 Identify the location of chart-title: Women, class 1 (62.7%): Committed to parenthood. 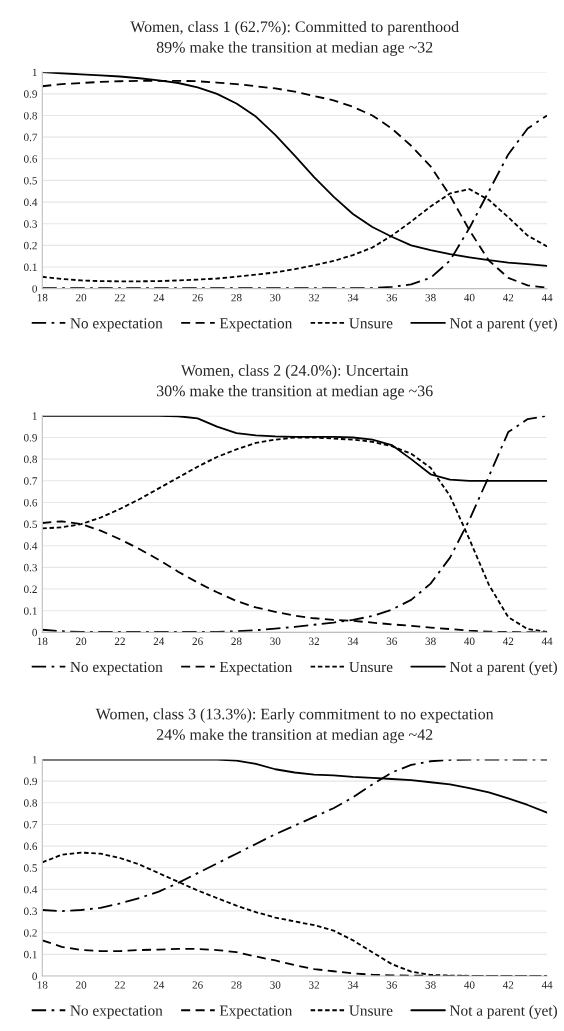
(294, 28).